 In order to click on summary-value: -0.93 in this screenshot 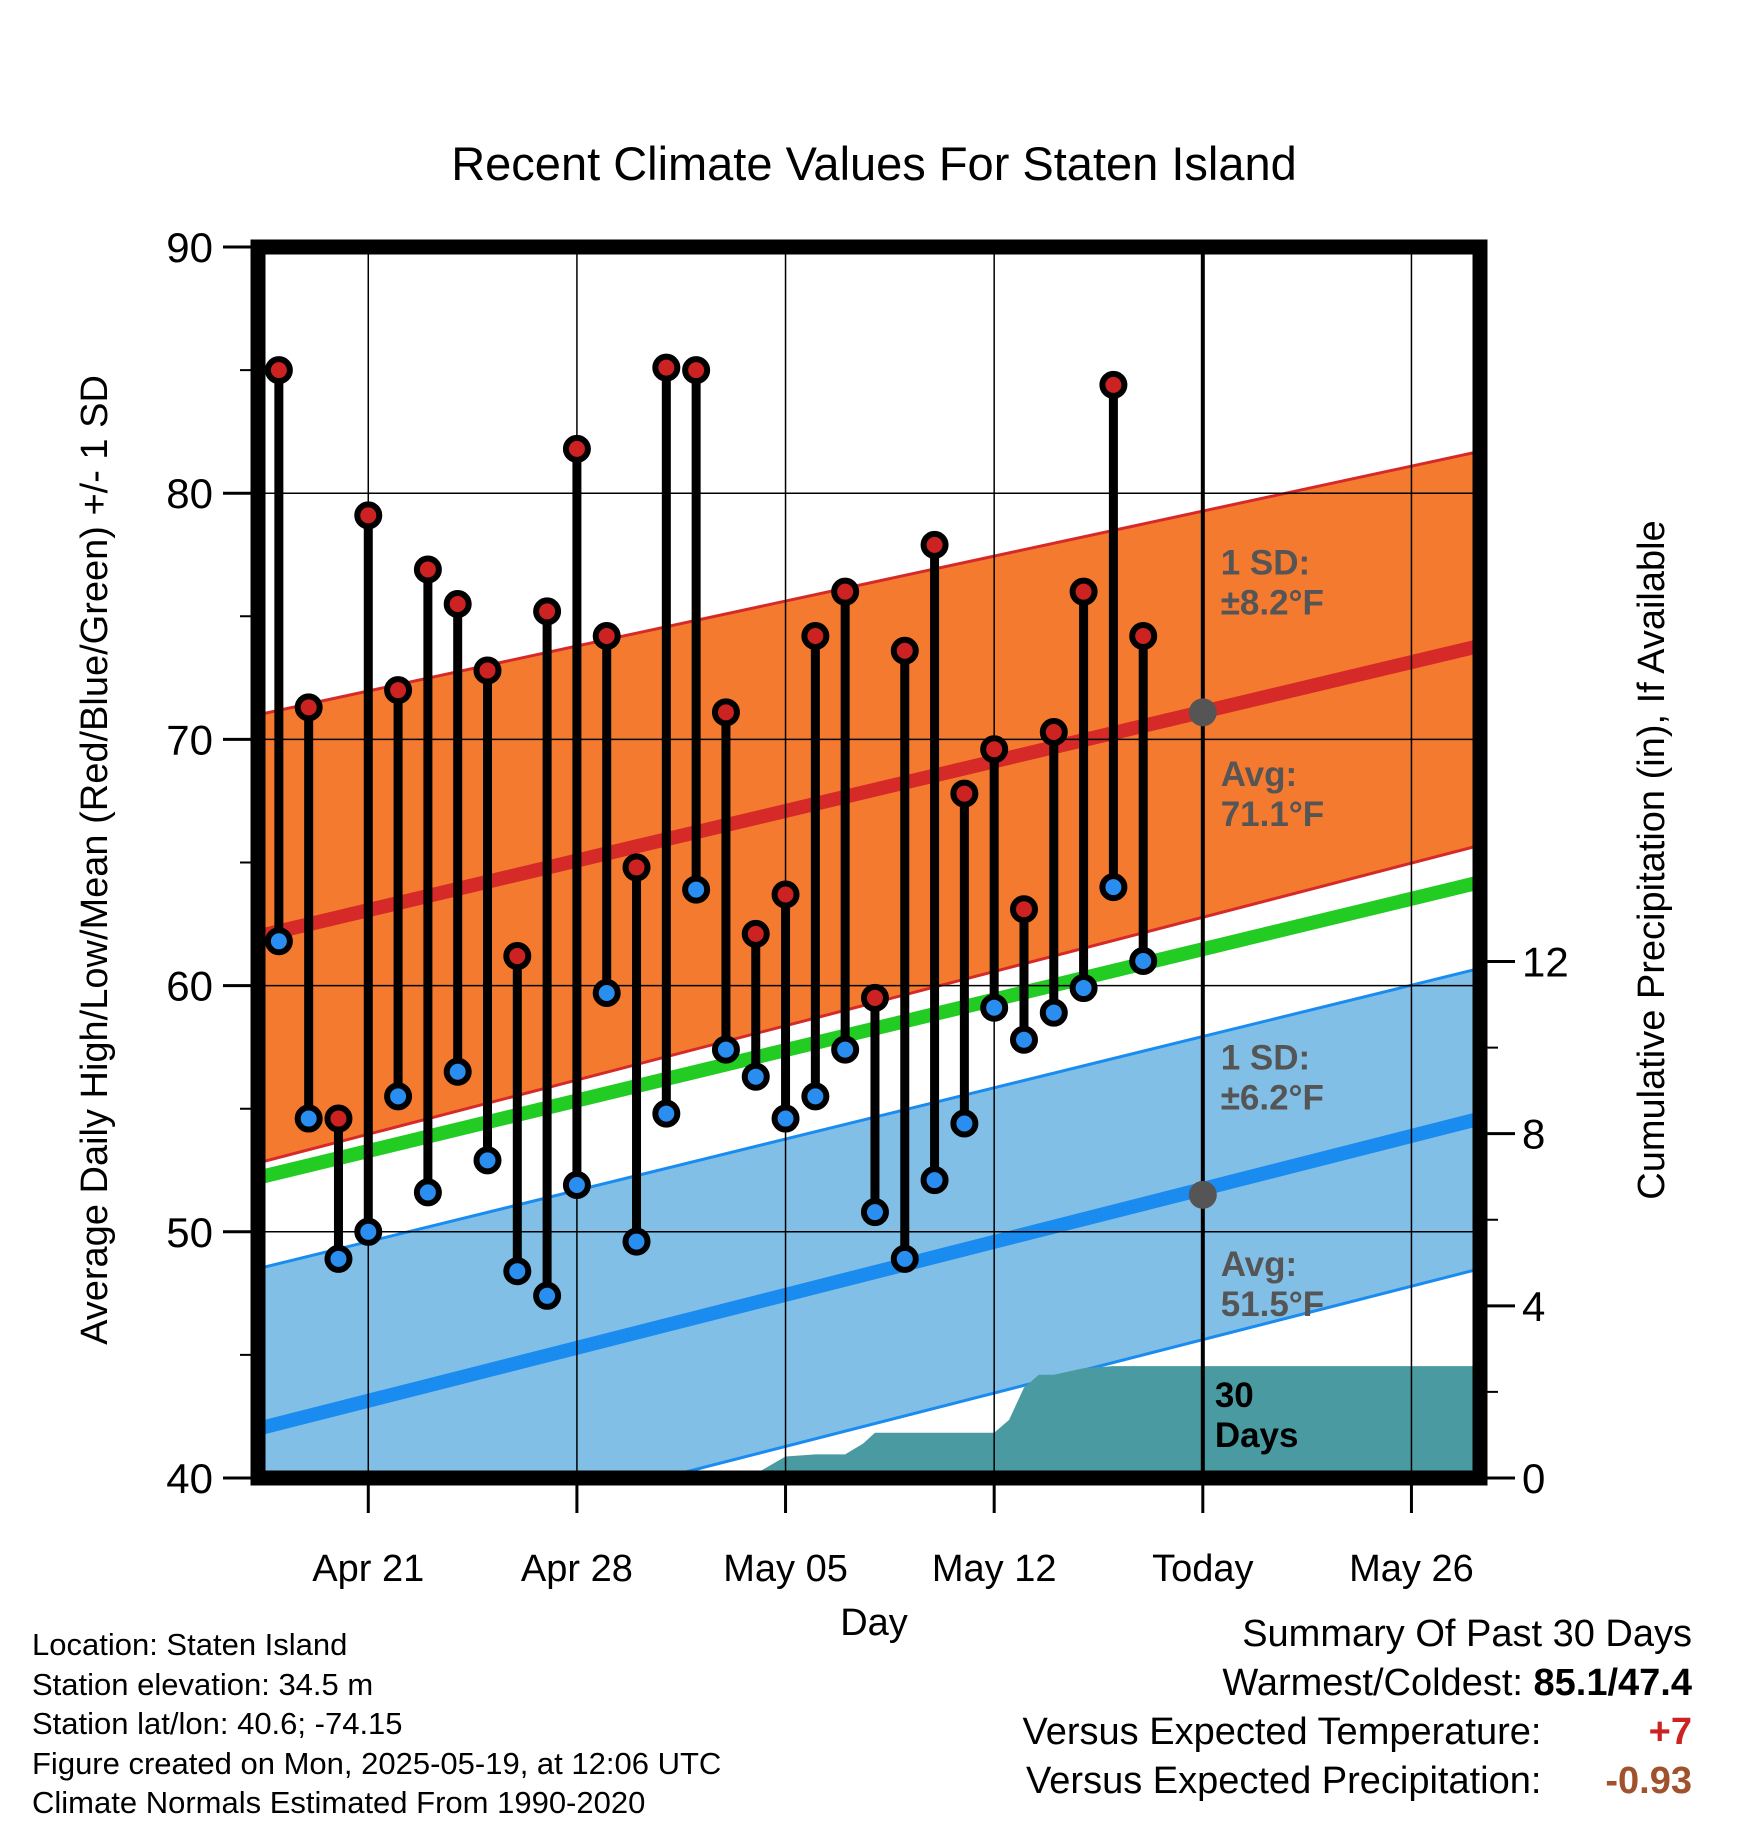, I will do `click(1648, 1781)`.